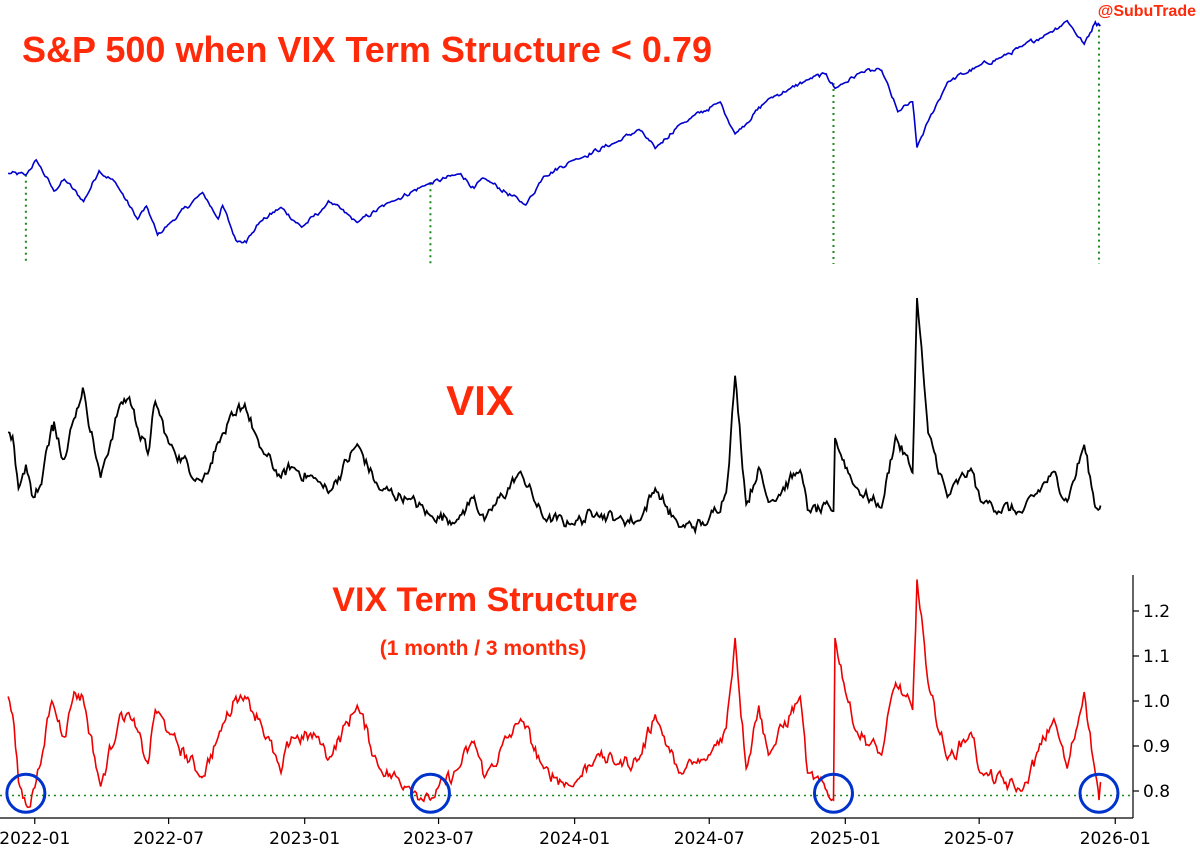  I want to click on vix-title: VIX, so click(480, 400).